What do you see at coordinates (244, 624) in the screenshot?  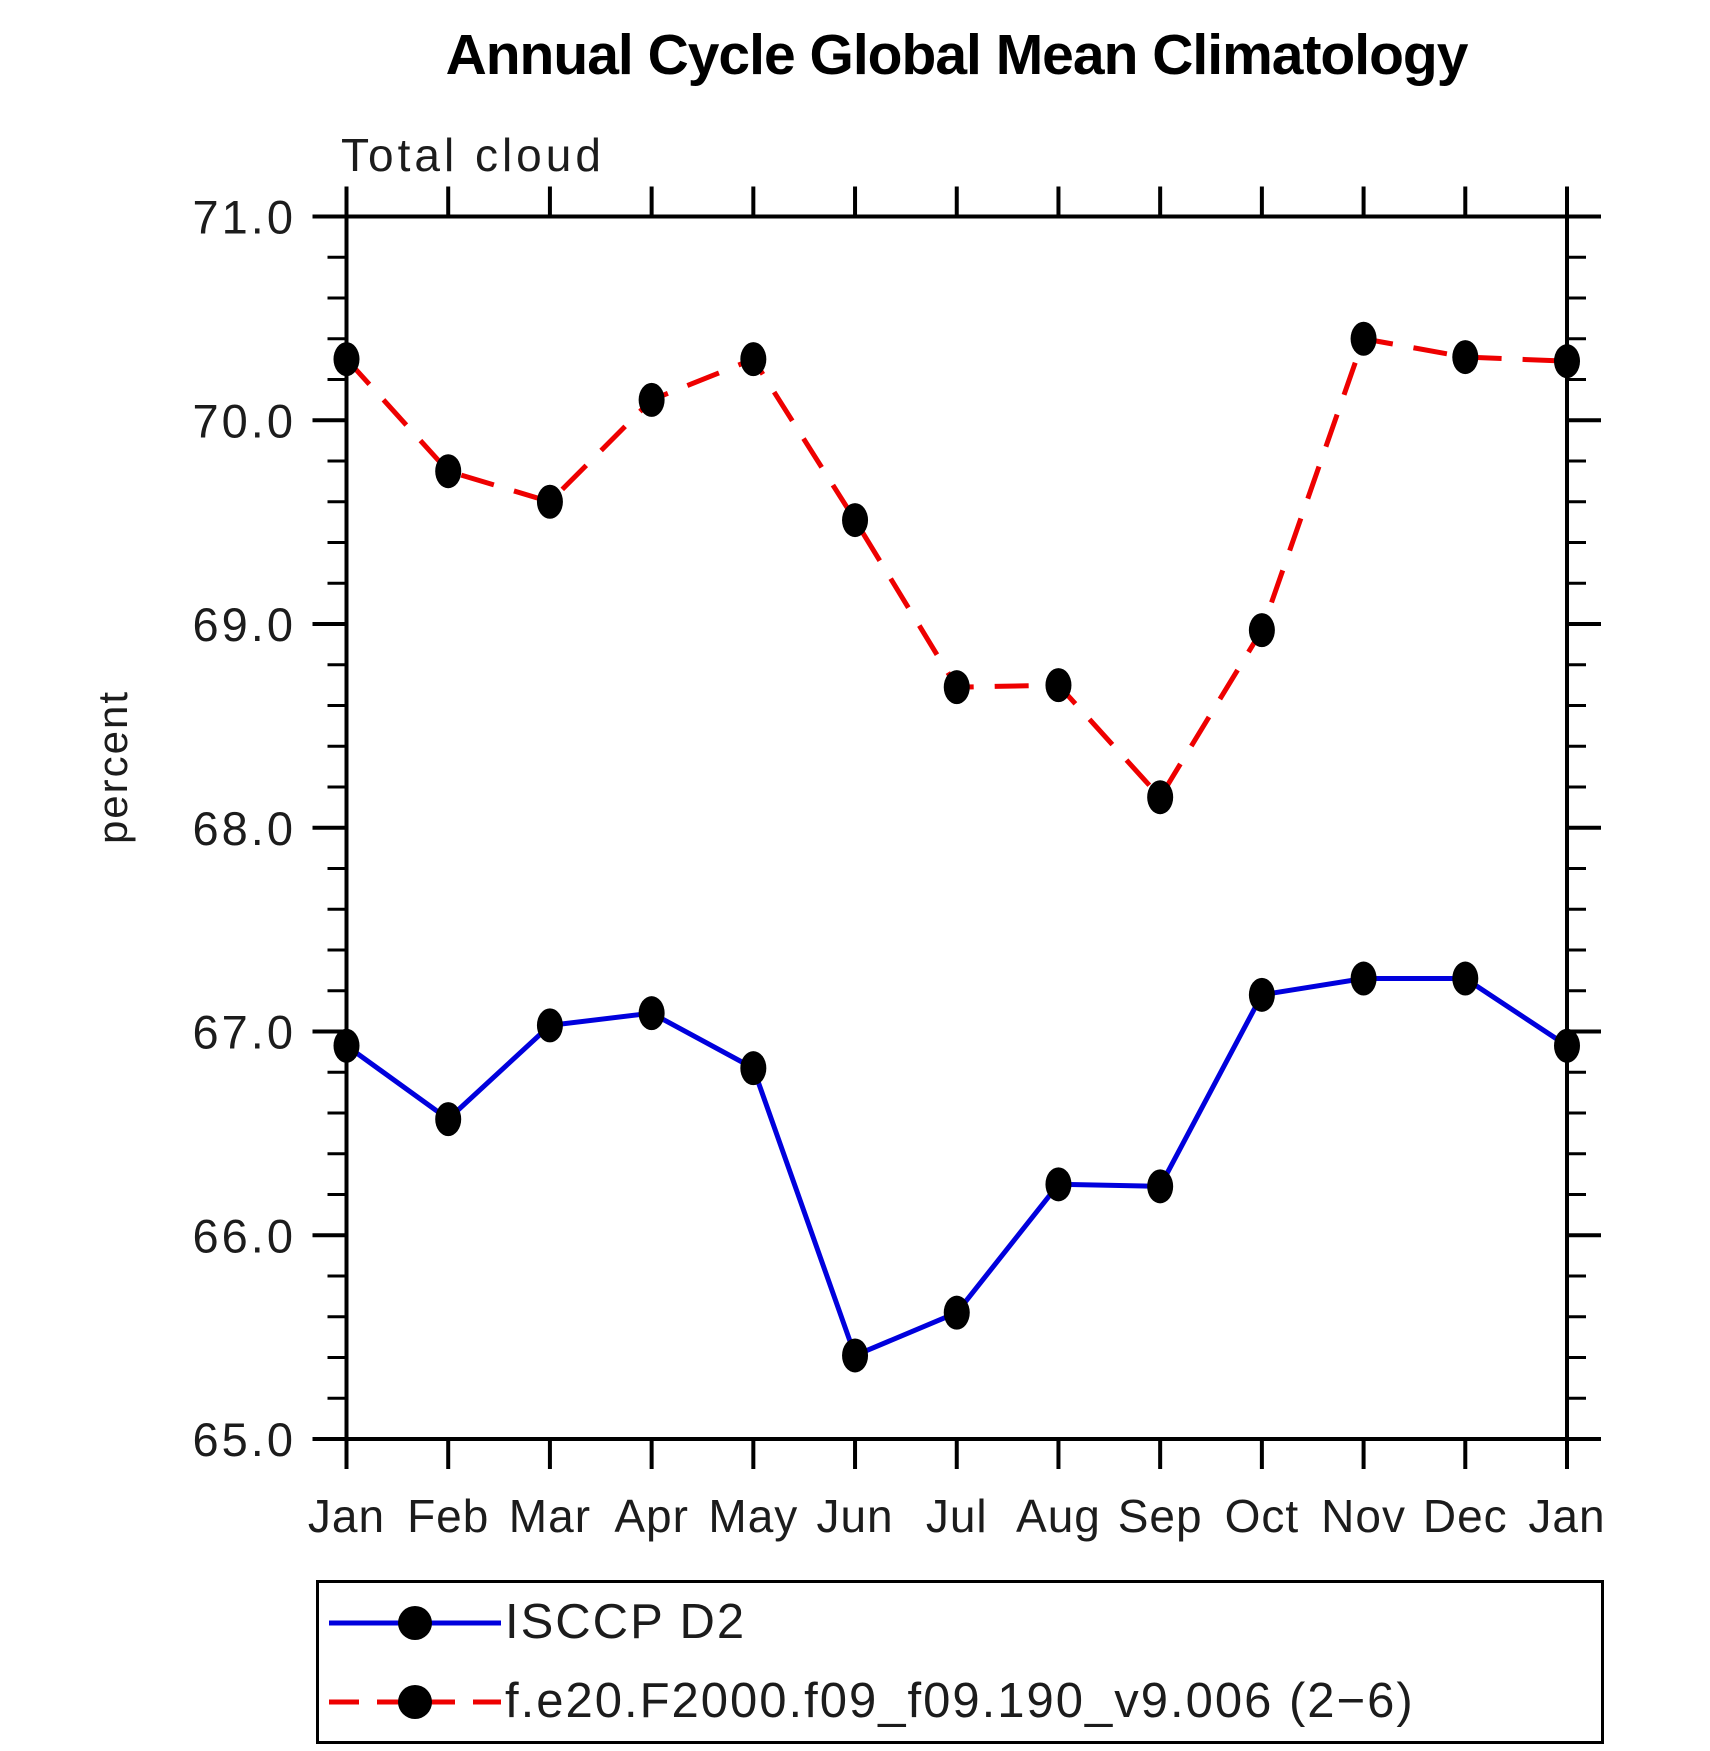 I see `y-tick-label: 69.0` at bounding box center [244, 624].